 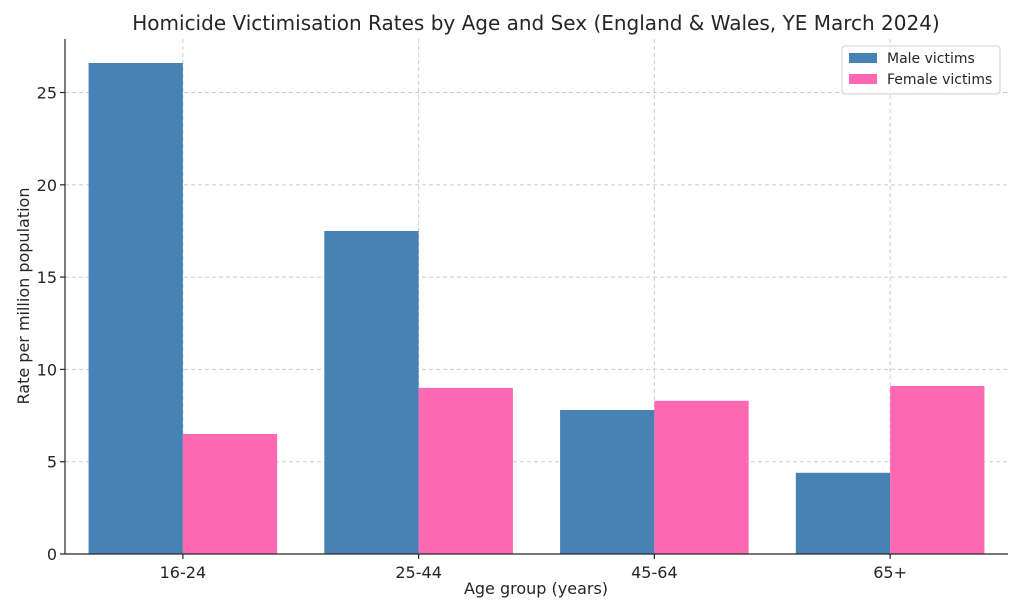 I want to click on male-bar-65+, so click(x=843, y=513).